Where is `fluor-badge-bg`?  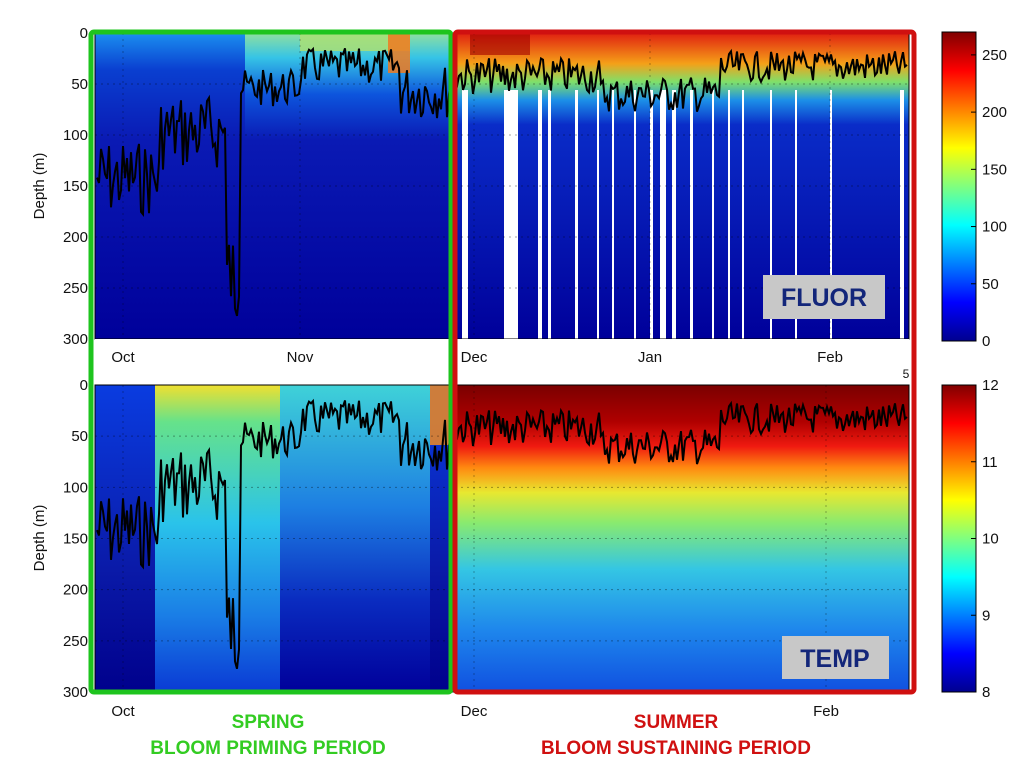
fluor-badge-bg is located at coordinates (824, 297).